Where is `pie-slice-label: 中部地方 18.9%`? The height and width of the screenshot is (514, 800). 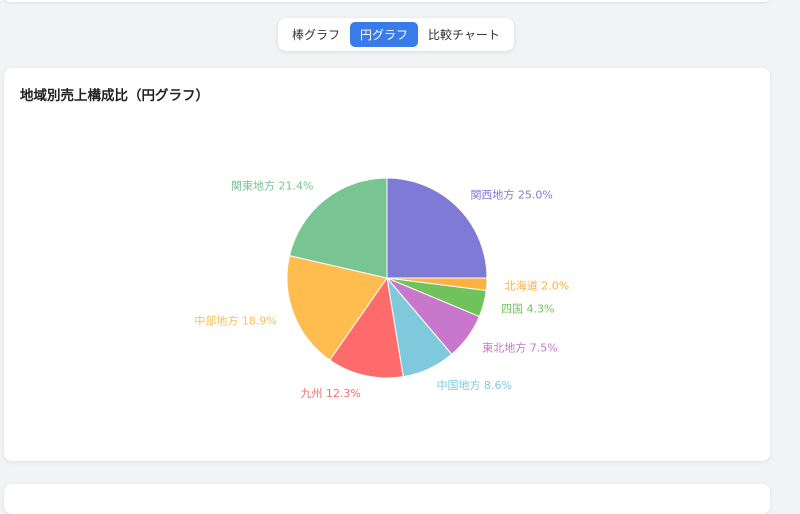 pie-slice-label: 中部地方 18.9% is located at coordinates (235, 320).